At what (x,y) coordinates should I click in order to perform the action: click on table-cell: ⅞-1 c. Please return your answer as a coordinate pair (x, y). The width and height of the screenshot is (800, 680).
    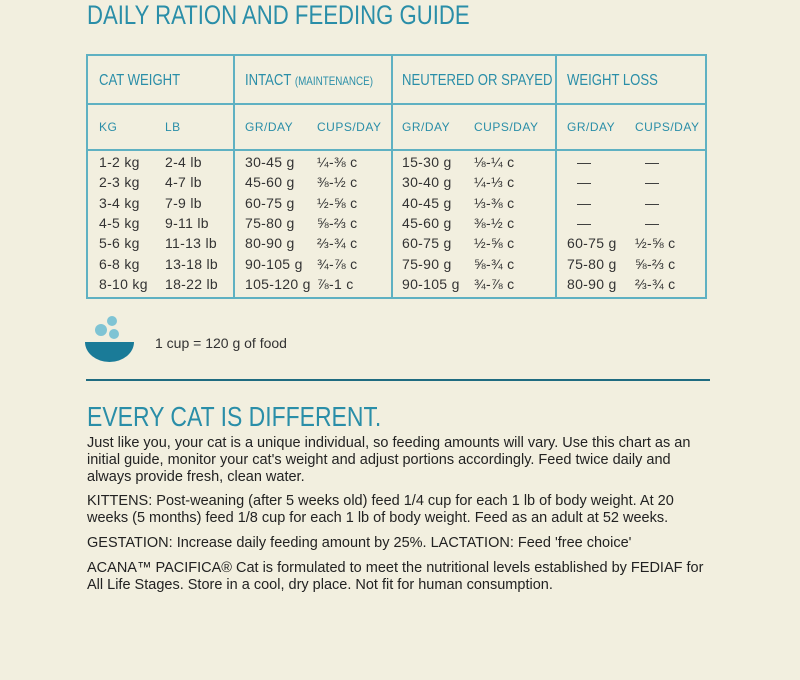
    Looking at the image, I should click on (335, 283).